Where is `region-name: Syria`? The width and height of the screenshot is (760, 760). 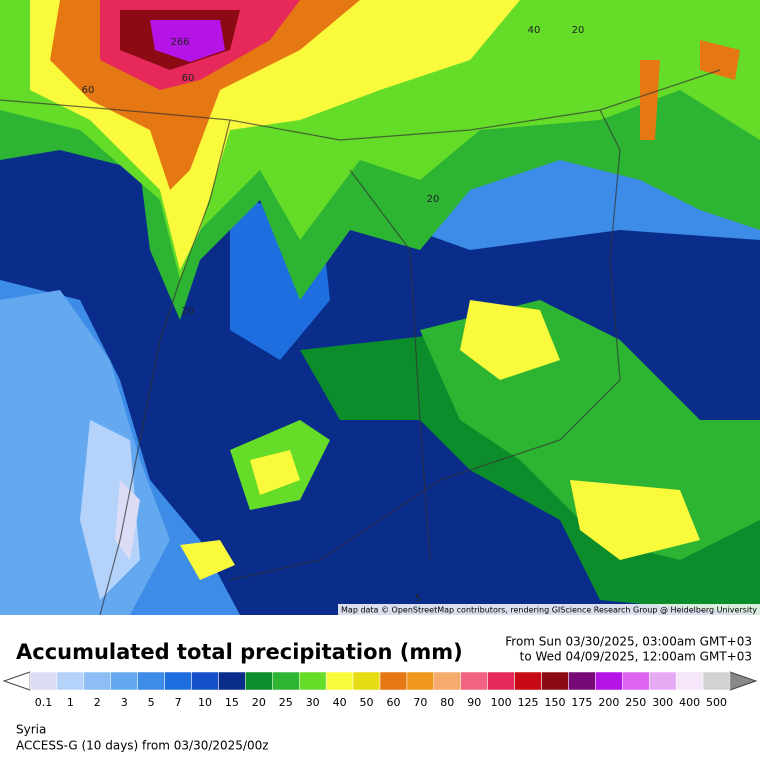 region-name: Syria is located at coordinates (31, 730).